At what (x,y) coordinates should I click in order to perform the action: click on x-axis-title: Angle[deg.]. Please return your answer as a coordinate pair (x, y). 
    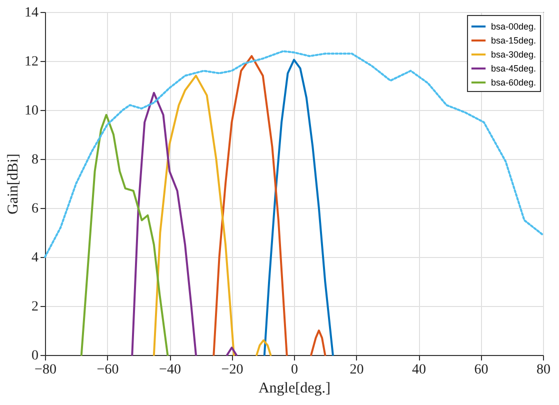
    Looking at the image, I should click on (294, 388).